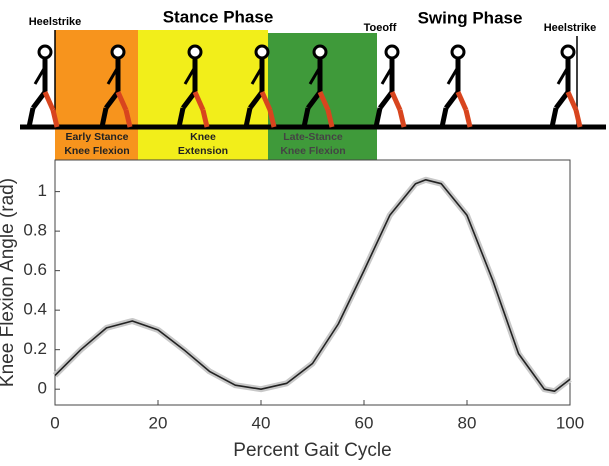 This screenshot has width=609, height=466. I want to click on x-tick-label: 0, so click(54, 422).